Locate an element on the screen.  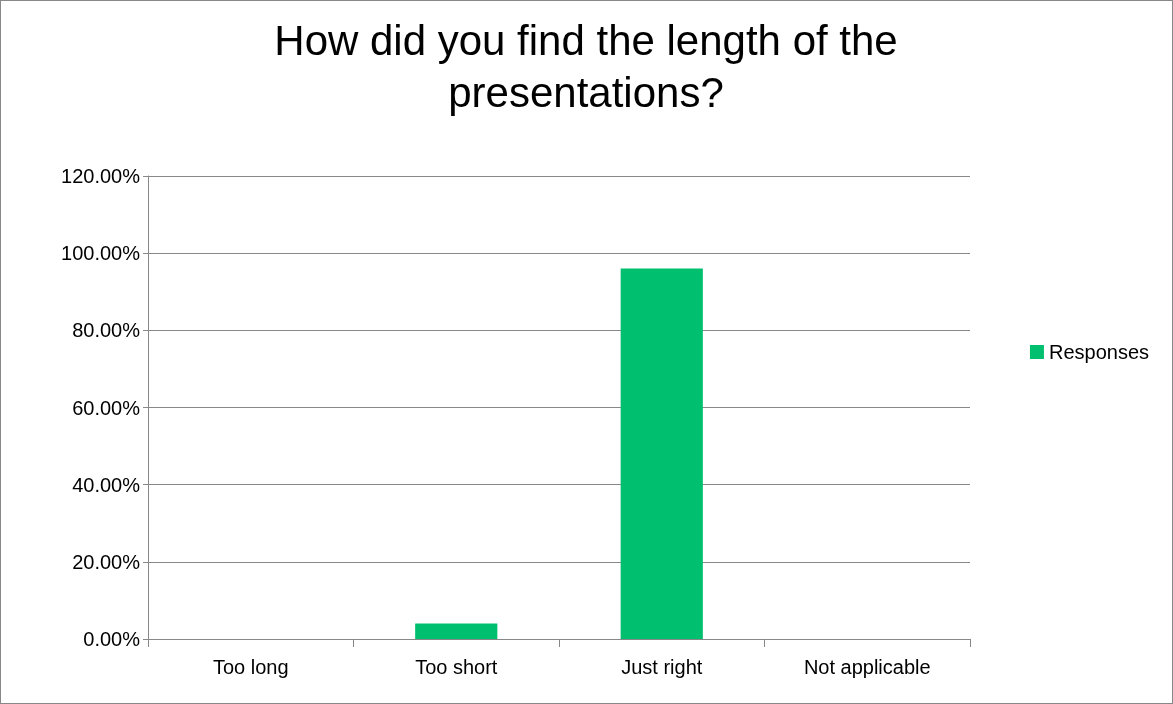
y-tick-label: 40.00% is located at coordinates (106, 484).